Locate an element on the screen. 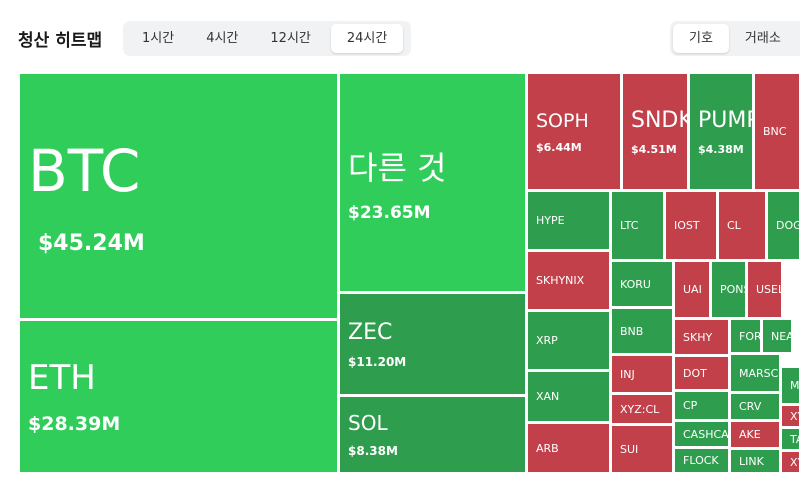 This screenshot has height=482, width=800. tile-label: UAI is located at coordinates (692, 289).